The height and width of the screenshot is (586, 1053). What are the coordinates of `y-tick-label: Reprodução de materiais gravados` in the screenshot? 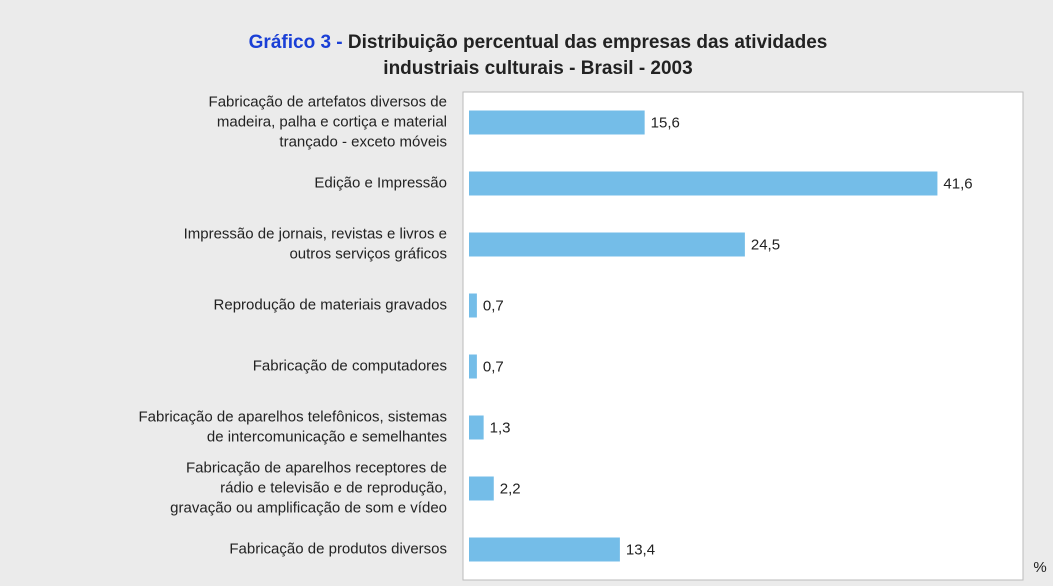 It's located at (330, 304).